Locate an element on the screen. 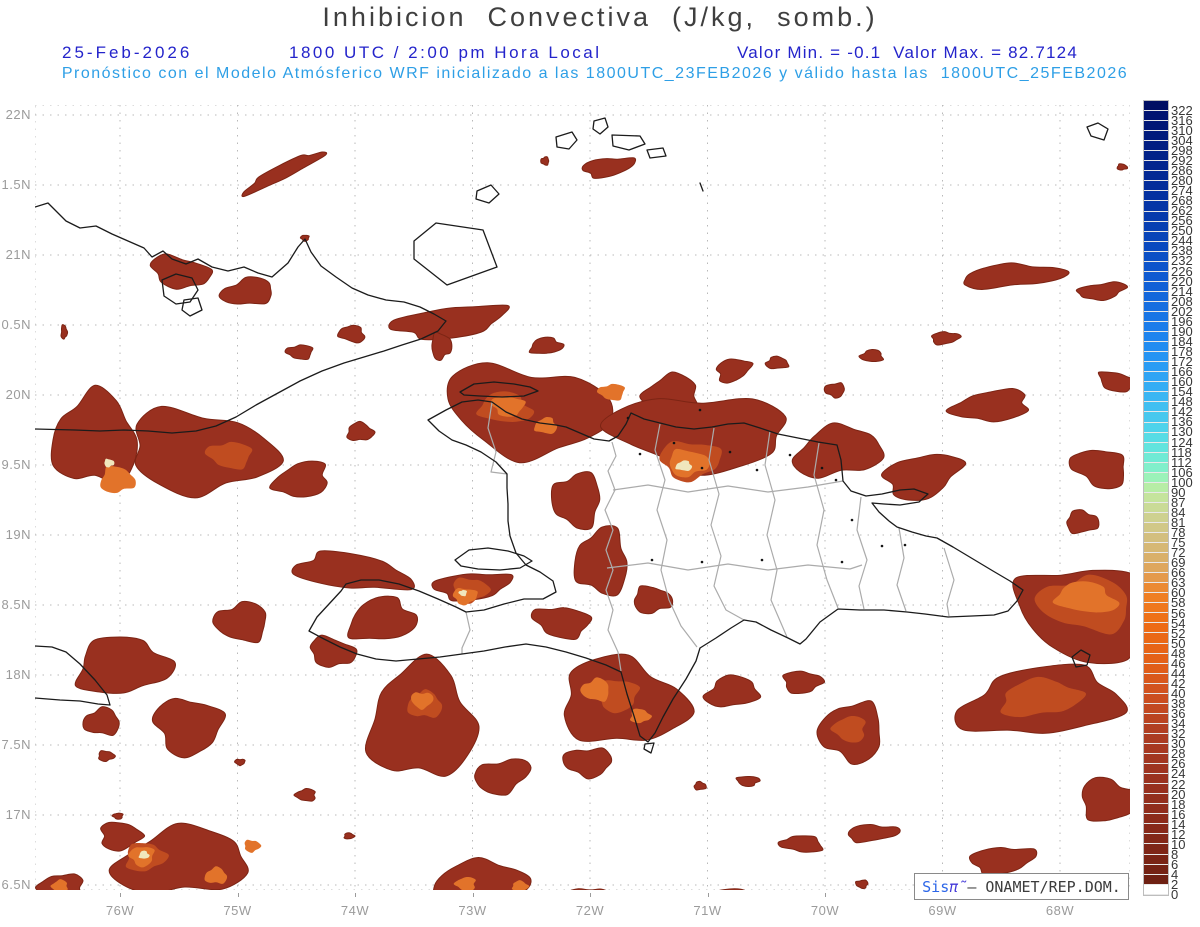 Image resolution: width=1200 pixels, height=927 pixels. station-dots is located at coordinates (766, 486).